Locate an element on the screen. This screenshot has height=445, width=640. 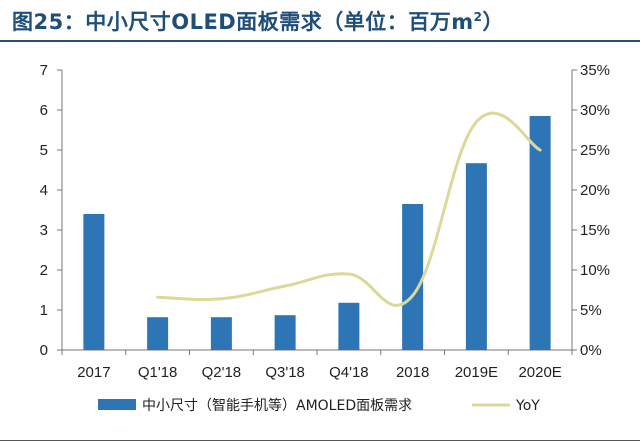
left-axis-ticks: 0 1 2 3 4 5 6 7 is located at coordinates (51, 210).